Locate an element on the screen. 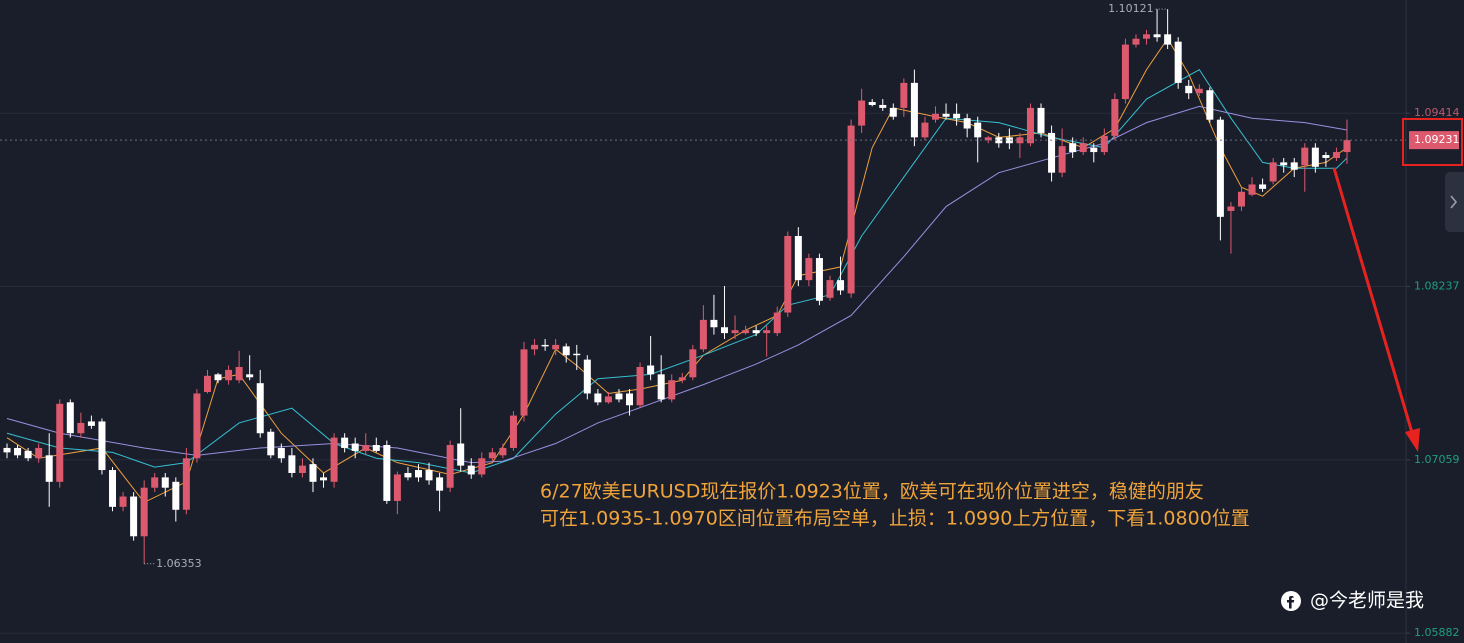 The image size is (1464, 643). side-tab is located at coordinates (1454, 202).